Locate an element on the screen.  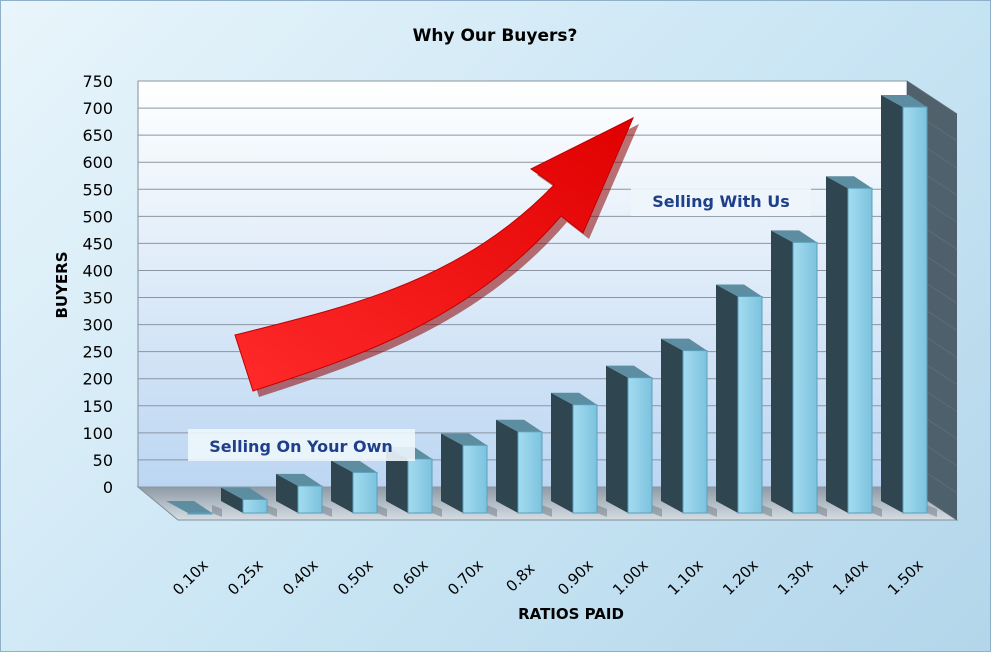
y-tick-label: 700 is located at coordinates (97, 108).